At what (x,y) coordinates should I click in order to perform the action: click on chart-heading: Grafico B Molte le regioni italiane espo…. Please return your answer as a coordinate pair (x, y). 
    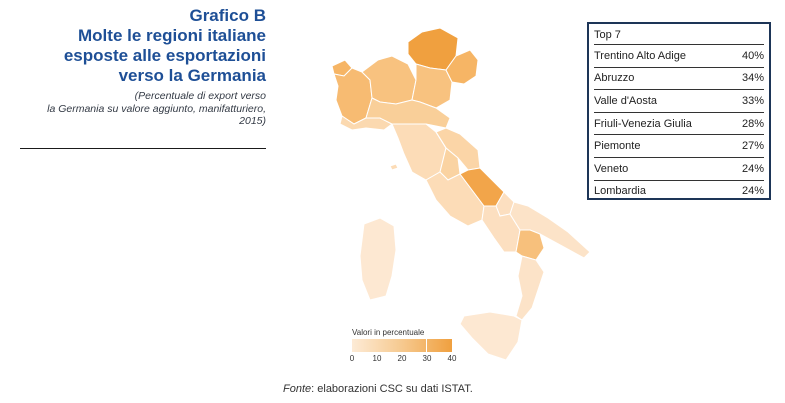
    Looking at the image, I should click on (143, 67).